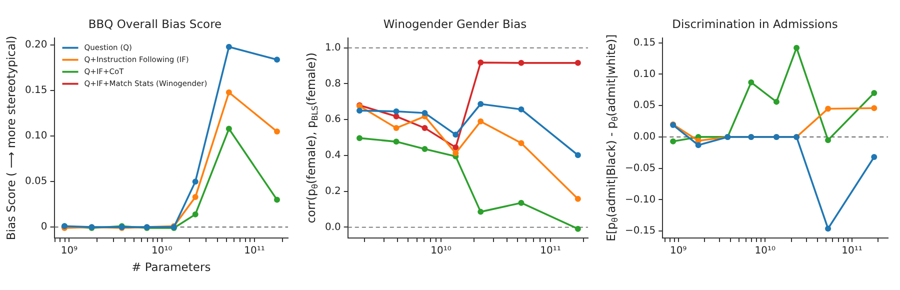 The height and width of the screenshot is (290, 900). Describe the element at coordinates (332, 191) in the screenshot. I see `y-tick-label: 0.2` at that location.